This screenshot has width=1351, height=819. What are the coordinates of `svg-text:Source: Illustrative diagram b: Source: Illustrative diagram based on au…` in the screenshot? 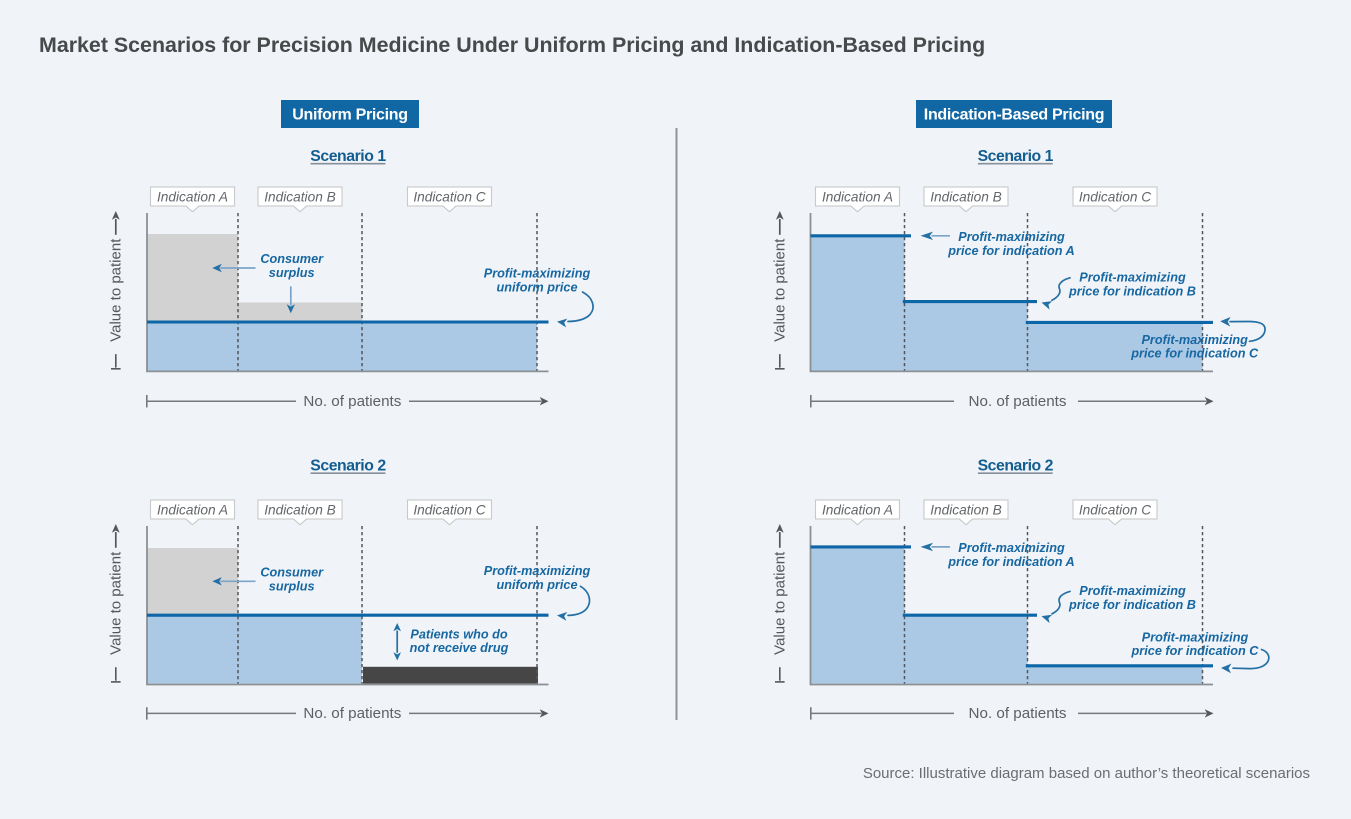 It's located at (1086, 773).